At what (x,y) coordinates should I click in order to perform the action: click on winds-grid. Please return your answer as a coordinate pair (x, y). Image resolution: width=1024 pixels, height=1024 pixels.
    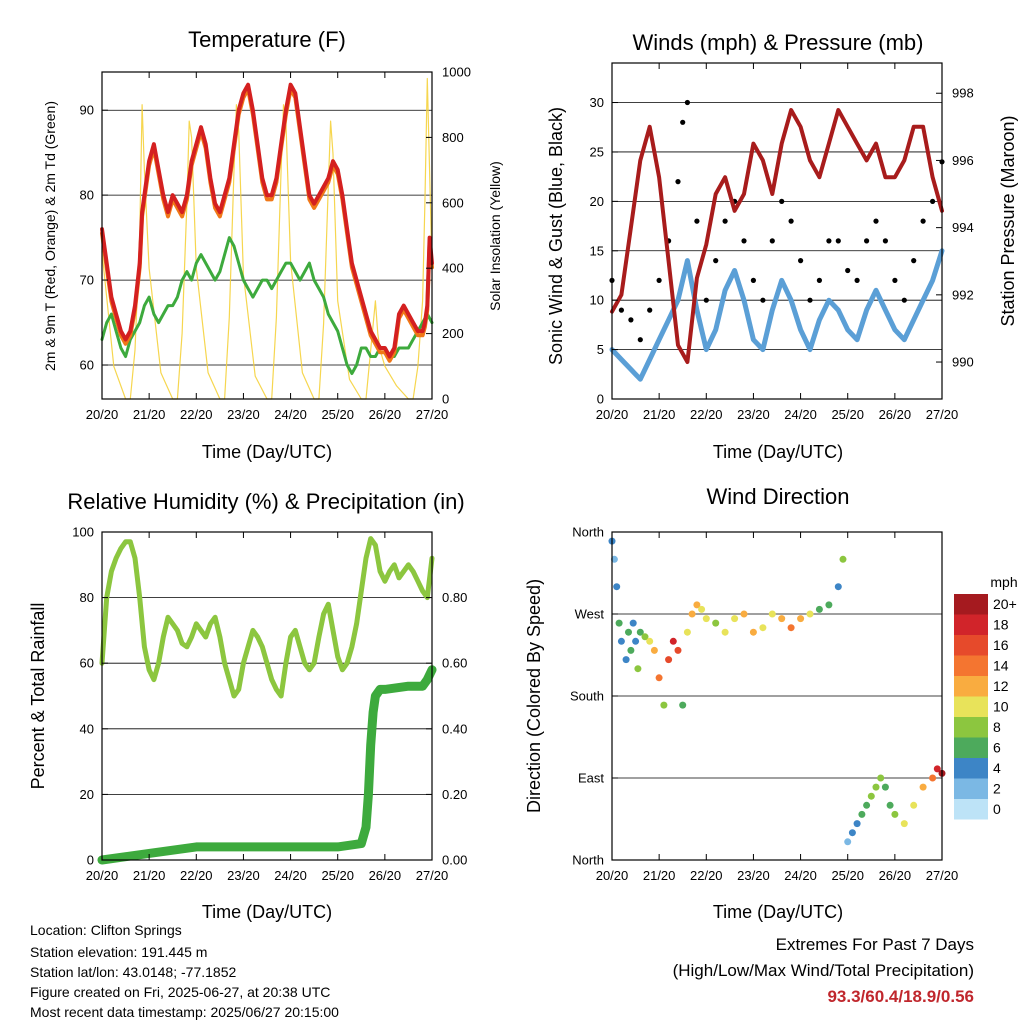
    Looking at the image, I should click on (777, 226).